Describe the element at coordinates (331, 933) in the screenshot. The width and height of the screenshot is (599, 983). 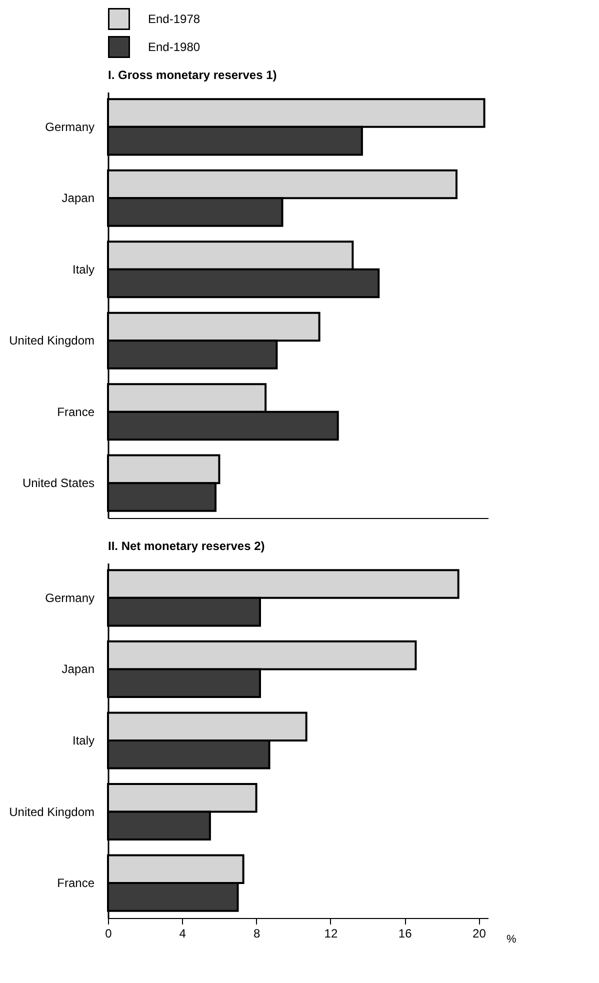
I see `x-tick-label: 12` at that location.